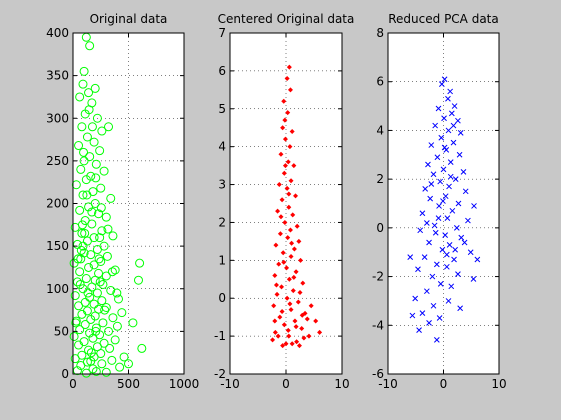 This screenshot has width=561, height=420. I want to click on y-tick-label: 1, so click(222, 260).